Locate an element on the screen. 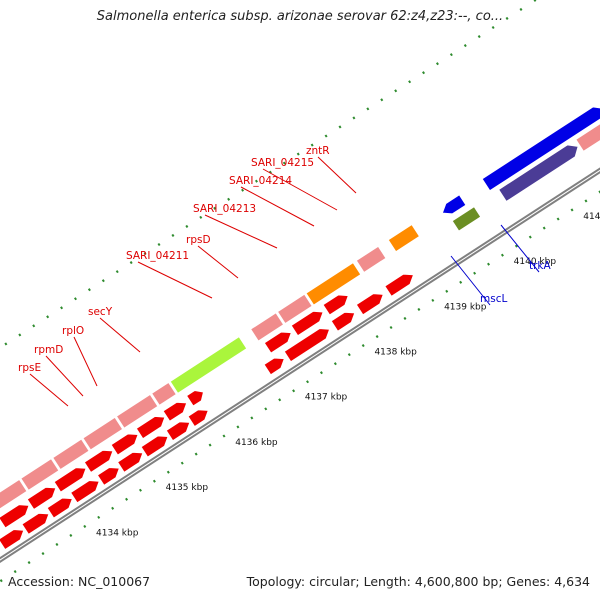 This screenshot has width=600, height=600. gene-label-sari_04213: SARI_04213 is located at coordinates (224, 209).